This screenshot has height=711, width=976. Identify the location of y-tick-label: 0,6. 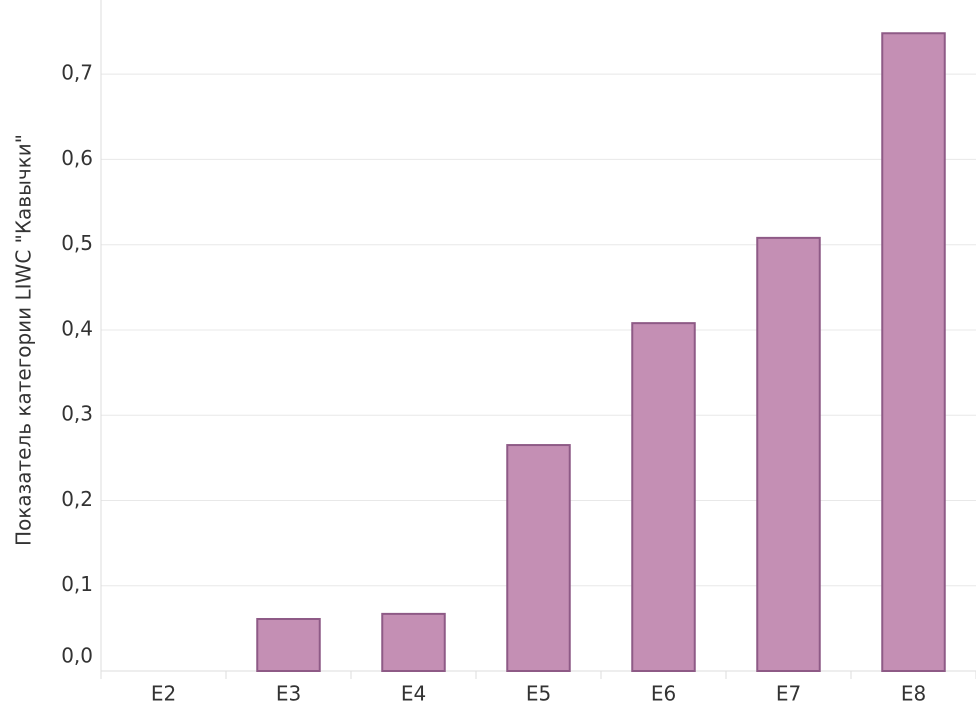
(77, 158).